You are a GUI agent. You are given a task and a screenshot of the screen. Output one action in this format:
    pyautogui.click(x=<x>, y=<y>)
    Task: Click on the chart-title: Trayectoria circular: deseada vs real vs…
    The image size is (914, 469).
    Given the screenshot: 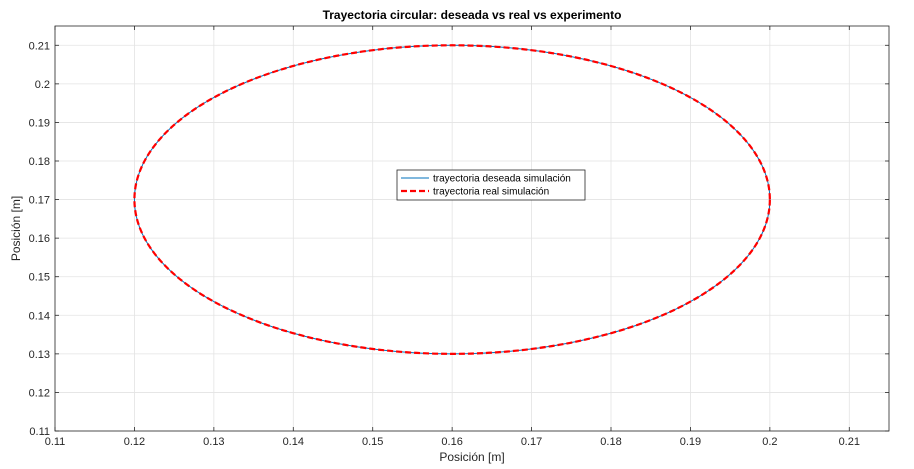 What is the action you would take?
    pyautogui.click(x=472, y=15)
    